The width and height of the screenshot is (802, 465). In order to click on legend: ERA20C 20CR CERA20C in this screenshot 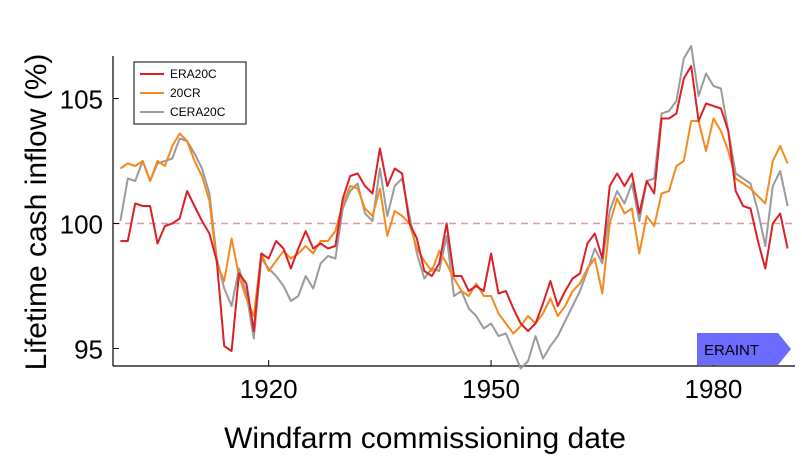, I will do `click(190, 93)`.